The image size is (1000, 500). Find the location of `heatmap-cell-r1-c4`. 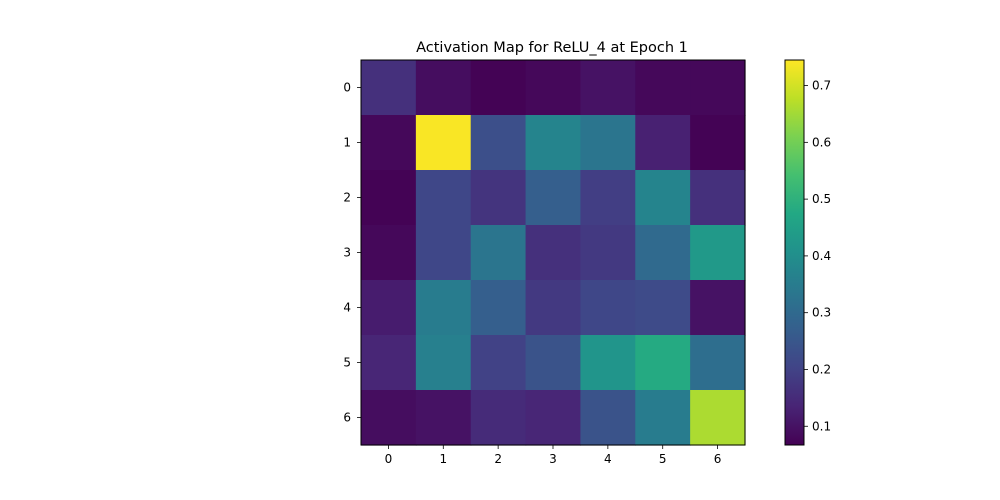

heatmap-cell-r1-c4 is located at coordinates (608, 143).